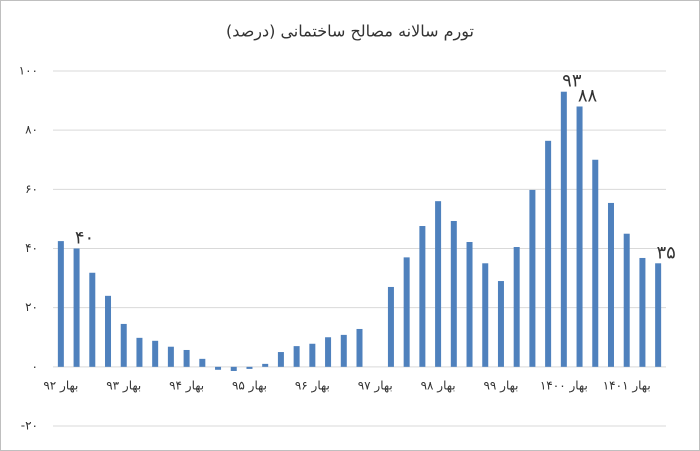 Image resolution: width=700 pixels, height=451 pixels. What do you see at coordinates (31, 307) in the screenshot?
I see `y-tick-label: ۲۰` at bounding box center [31, 307].